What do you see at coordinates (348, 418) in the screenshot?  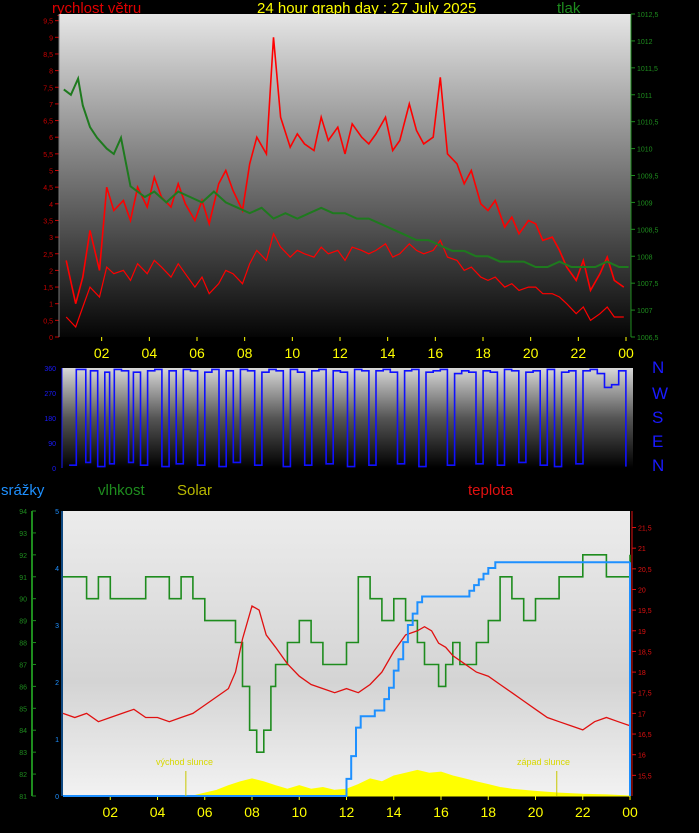 I see `wind-direction-line` at bounding box center [348, 418].